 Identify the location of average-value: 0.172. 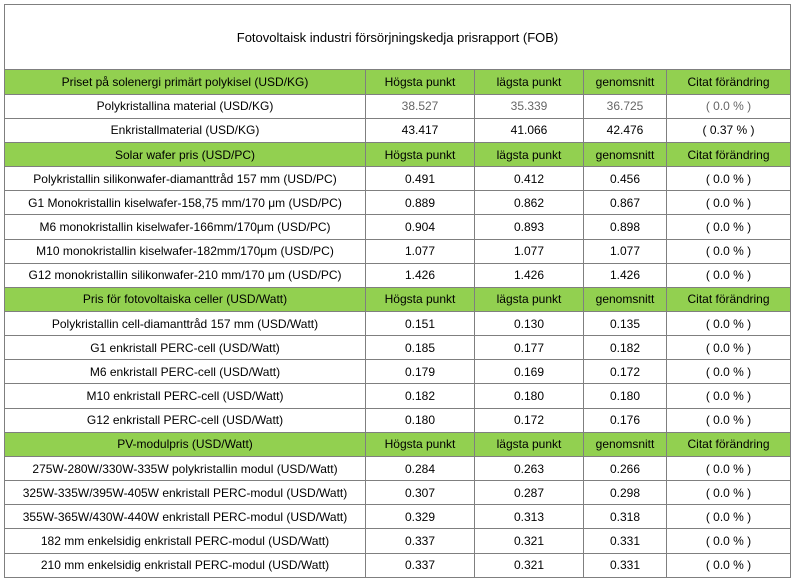
(625, 372).